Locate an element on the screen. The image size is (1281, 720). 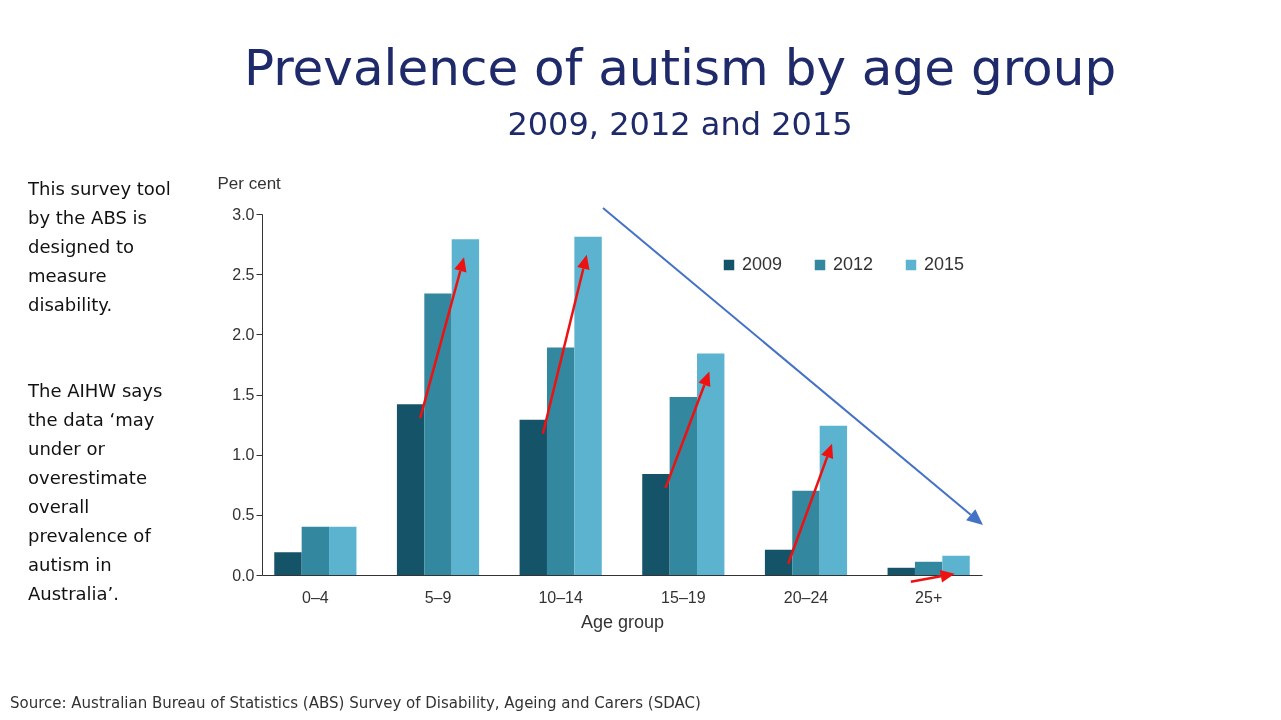
y-axis-title: Per cent is located at coordinates (249, 183).